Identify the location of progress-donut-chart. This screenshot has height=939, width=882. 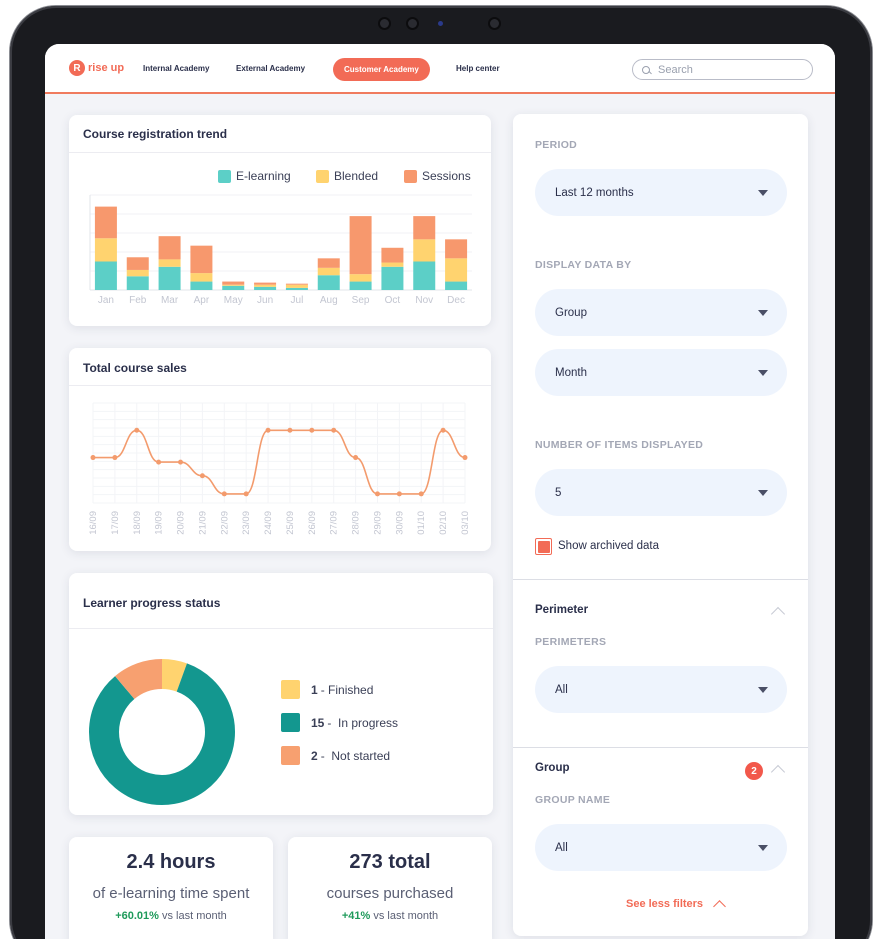
(162, 732).